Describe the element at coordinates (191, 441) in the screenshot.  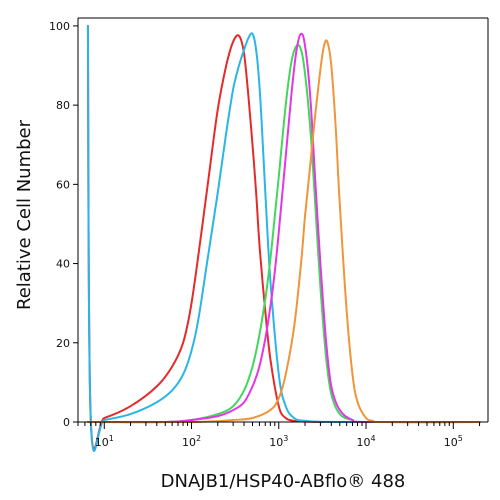
I see `x-tick-label: 10²` at that location.